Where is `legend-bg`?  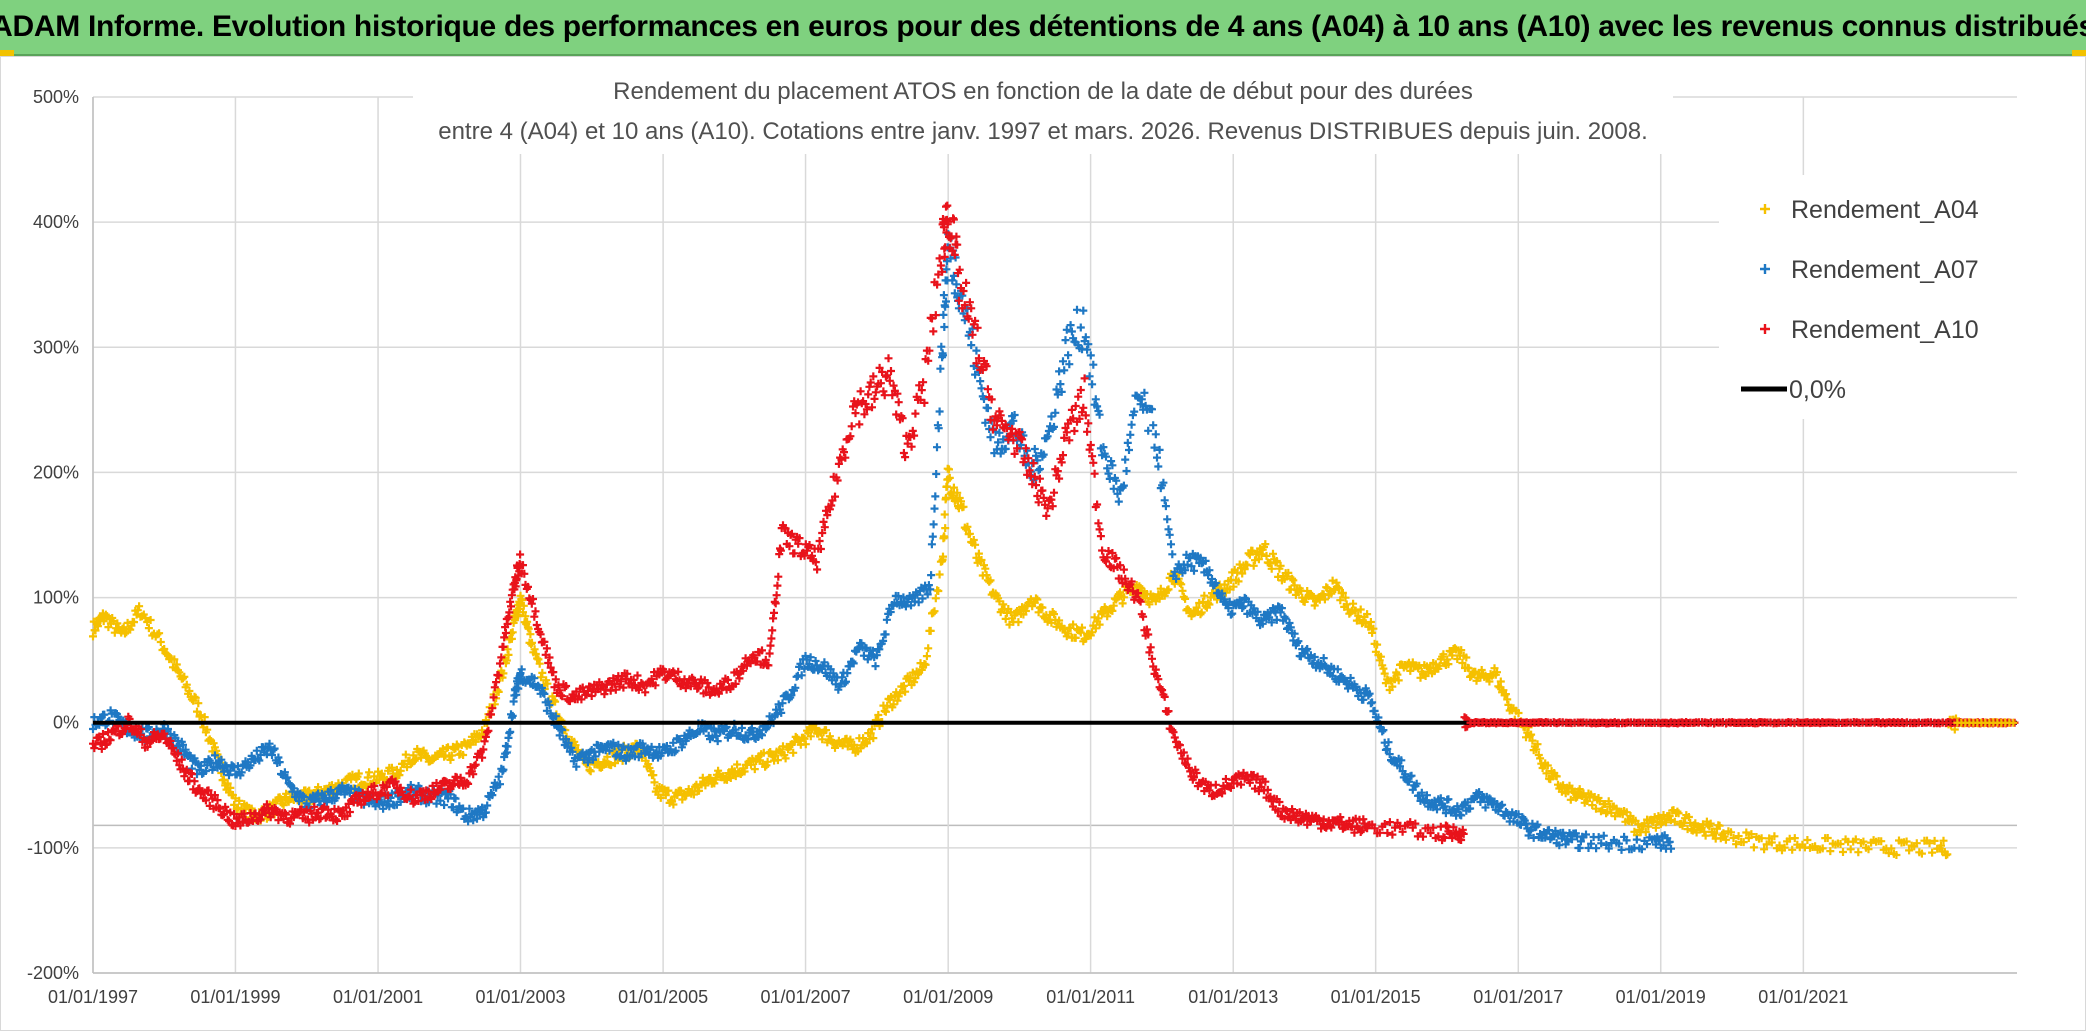
legend-bg is located at coordinates (1870, 297).